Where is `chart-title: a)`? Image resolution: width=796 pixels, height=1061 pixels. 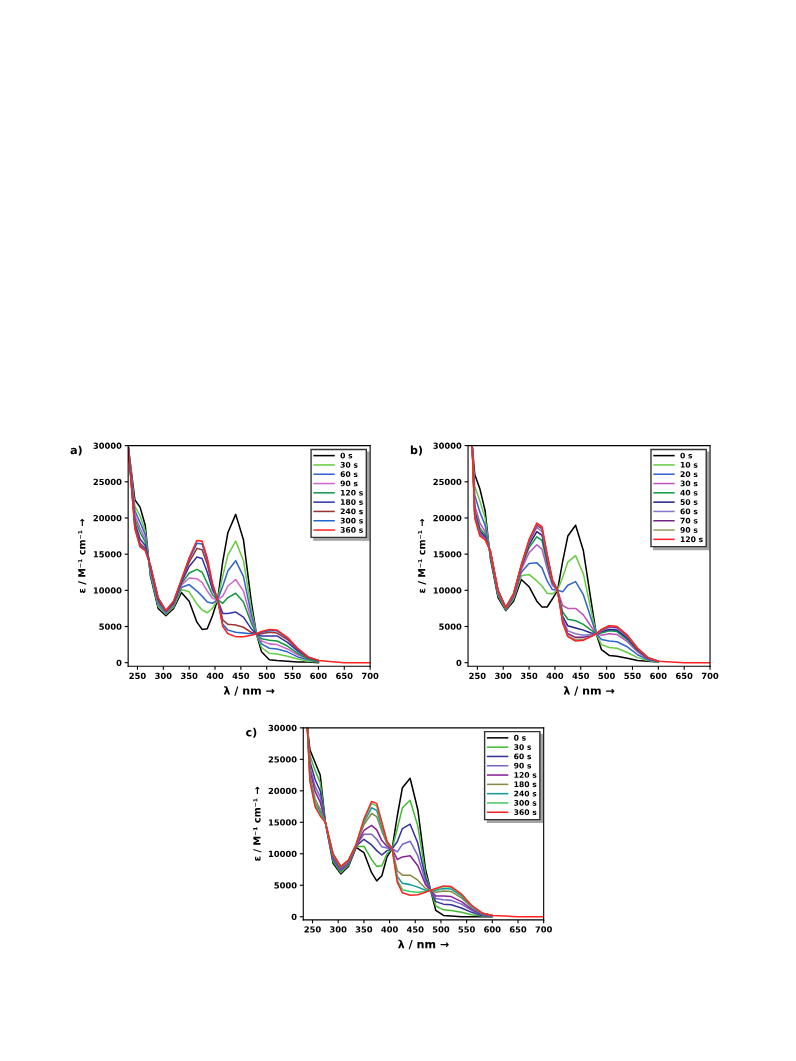 chart-title: a) is located at coordinates (76, 450).